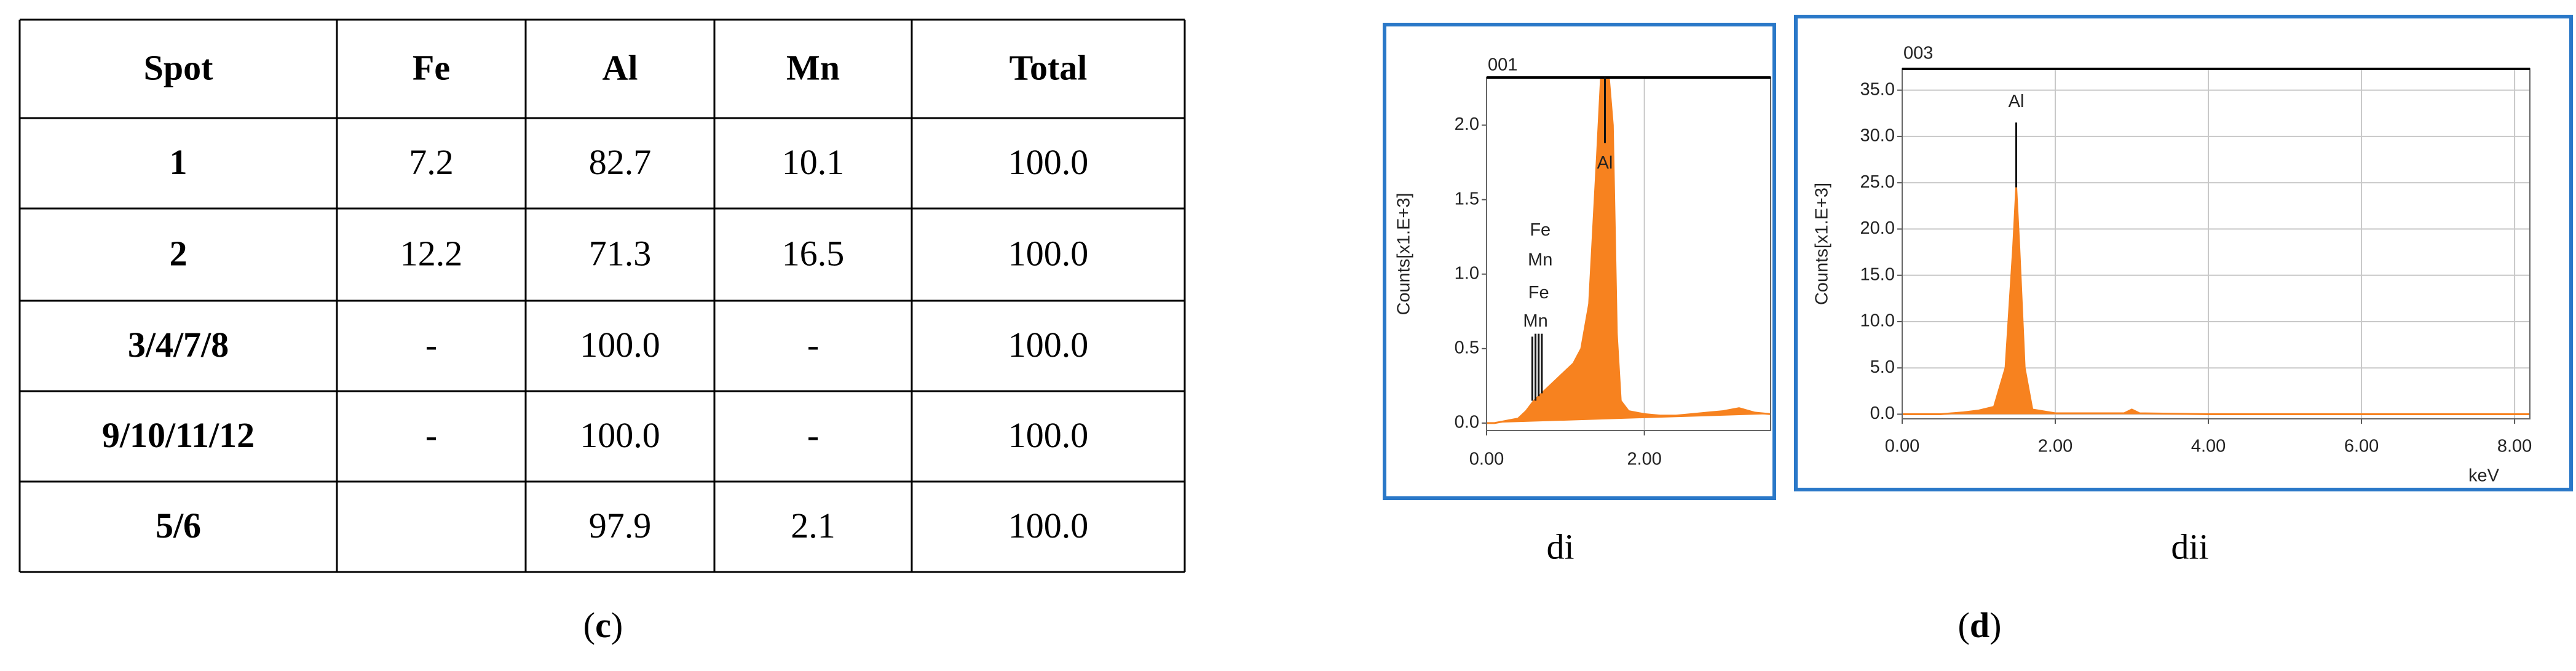 This screenshot has width=2576, height=671. What do you see at coordinates (1918, 53) in the screenshot?
I see `chart-title: 003` at bounding box center [1918, 53].